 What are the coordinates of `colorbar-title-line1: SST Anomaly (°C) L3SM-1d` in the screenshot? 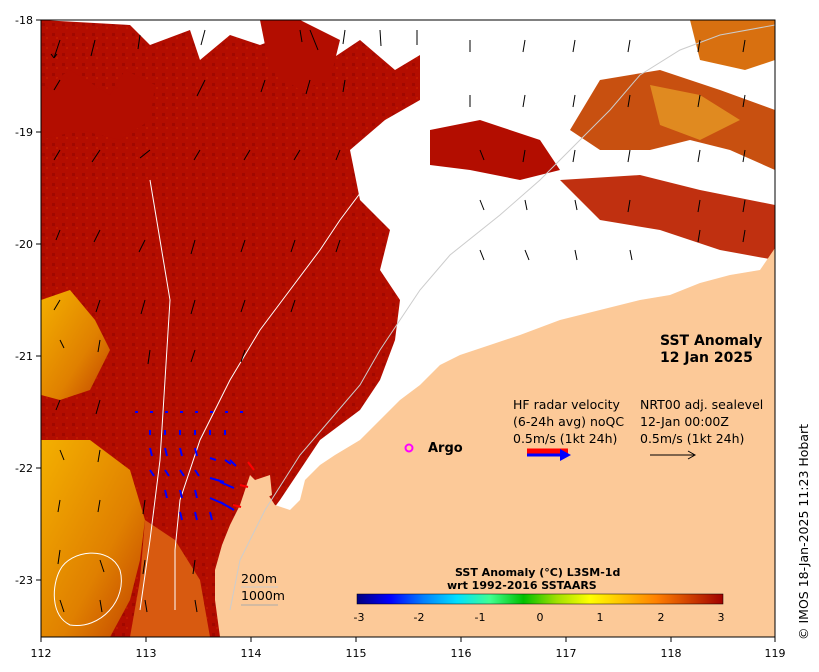 It's located at (537, 572).